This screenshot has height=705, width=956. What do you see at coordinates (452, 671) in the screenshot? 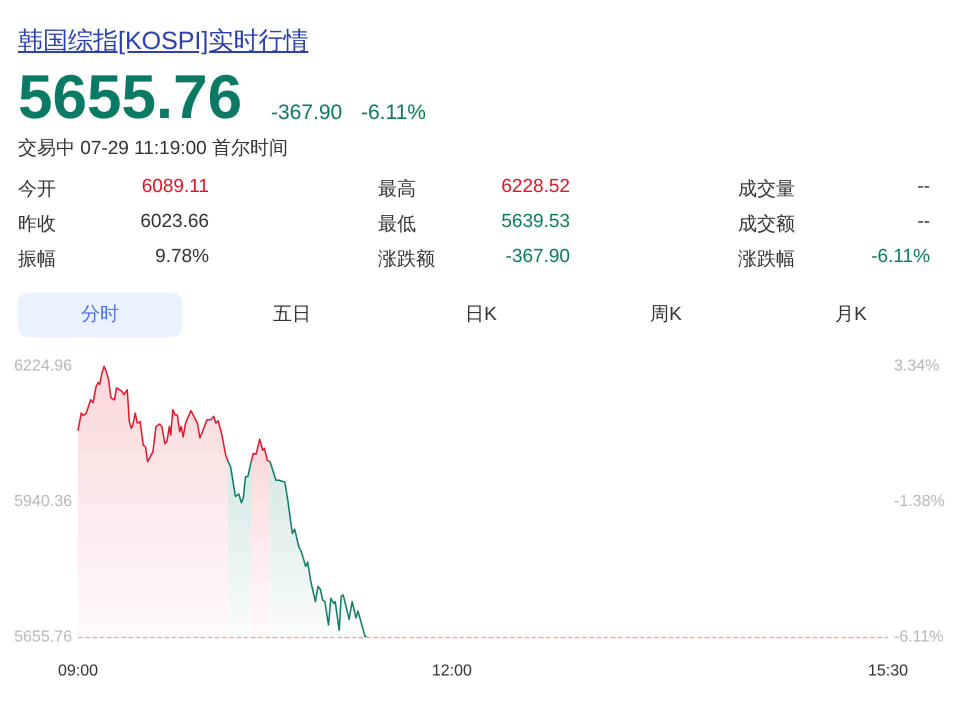
I see `x-tick-label: 12:00` at bounding box center [452, 671].